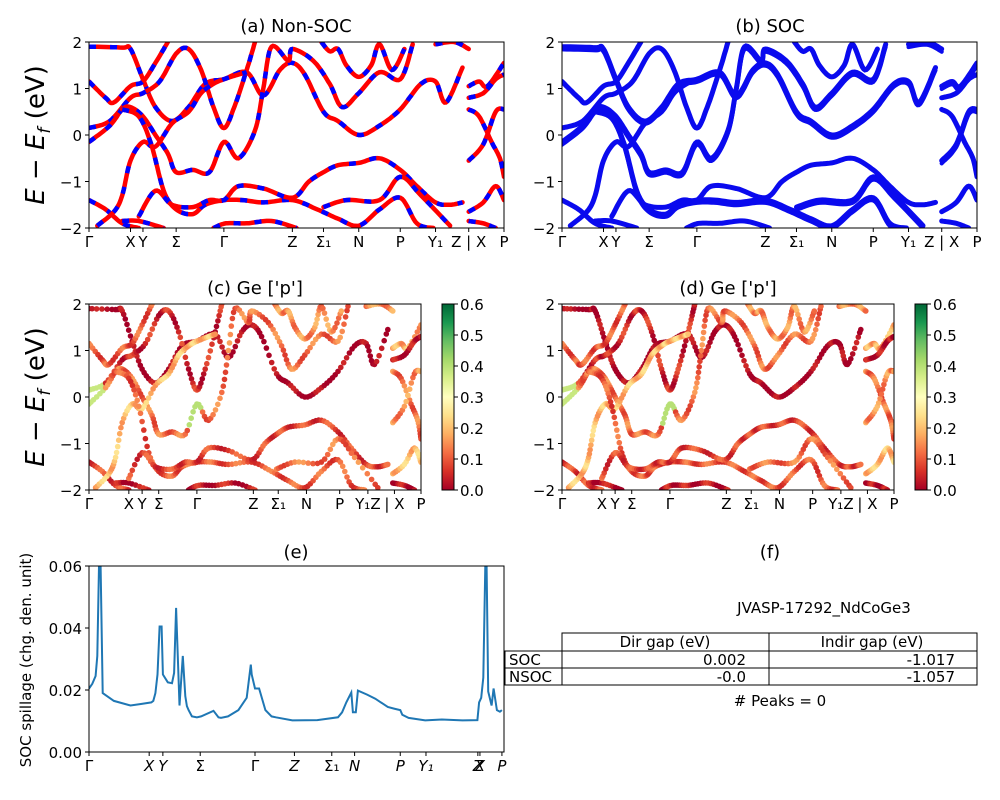 This screenshot has width=1000, height=800. What do you see at coordinates (332, 766) in the screenshot?
I see `panel-e-xtick-label: Σ₁` at bounding box center [332, 766].